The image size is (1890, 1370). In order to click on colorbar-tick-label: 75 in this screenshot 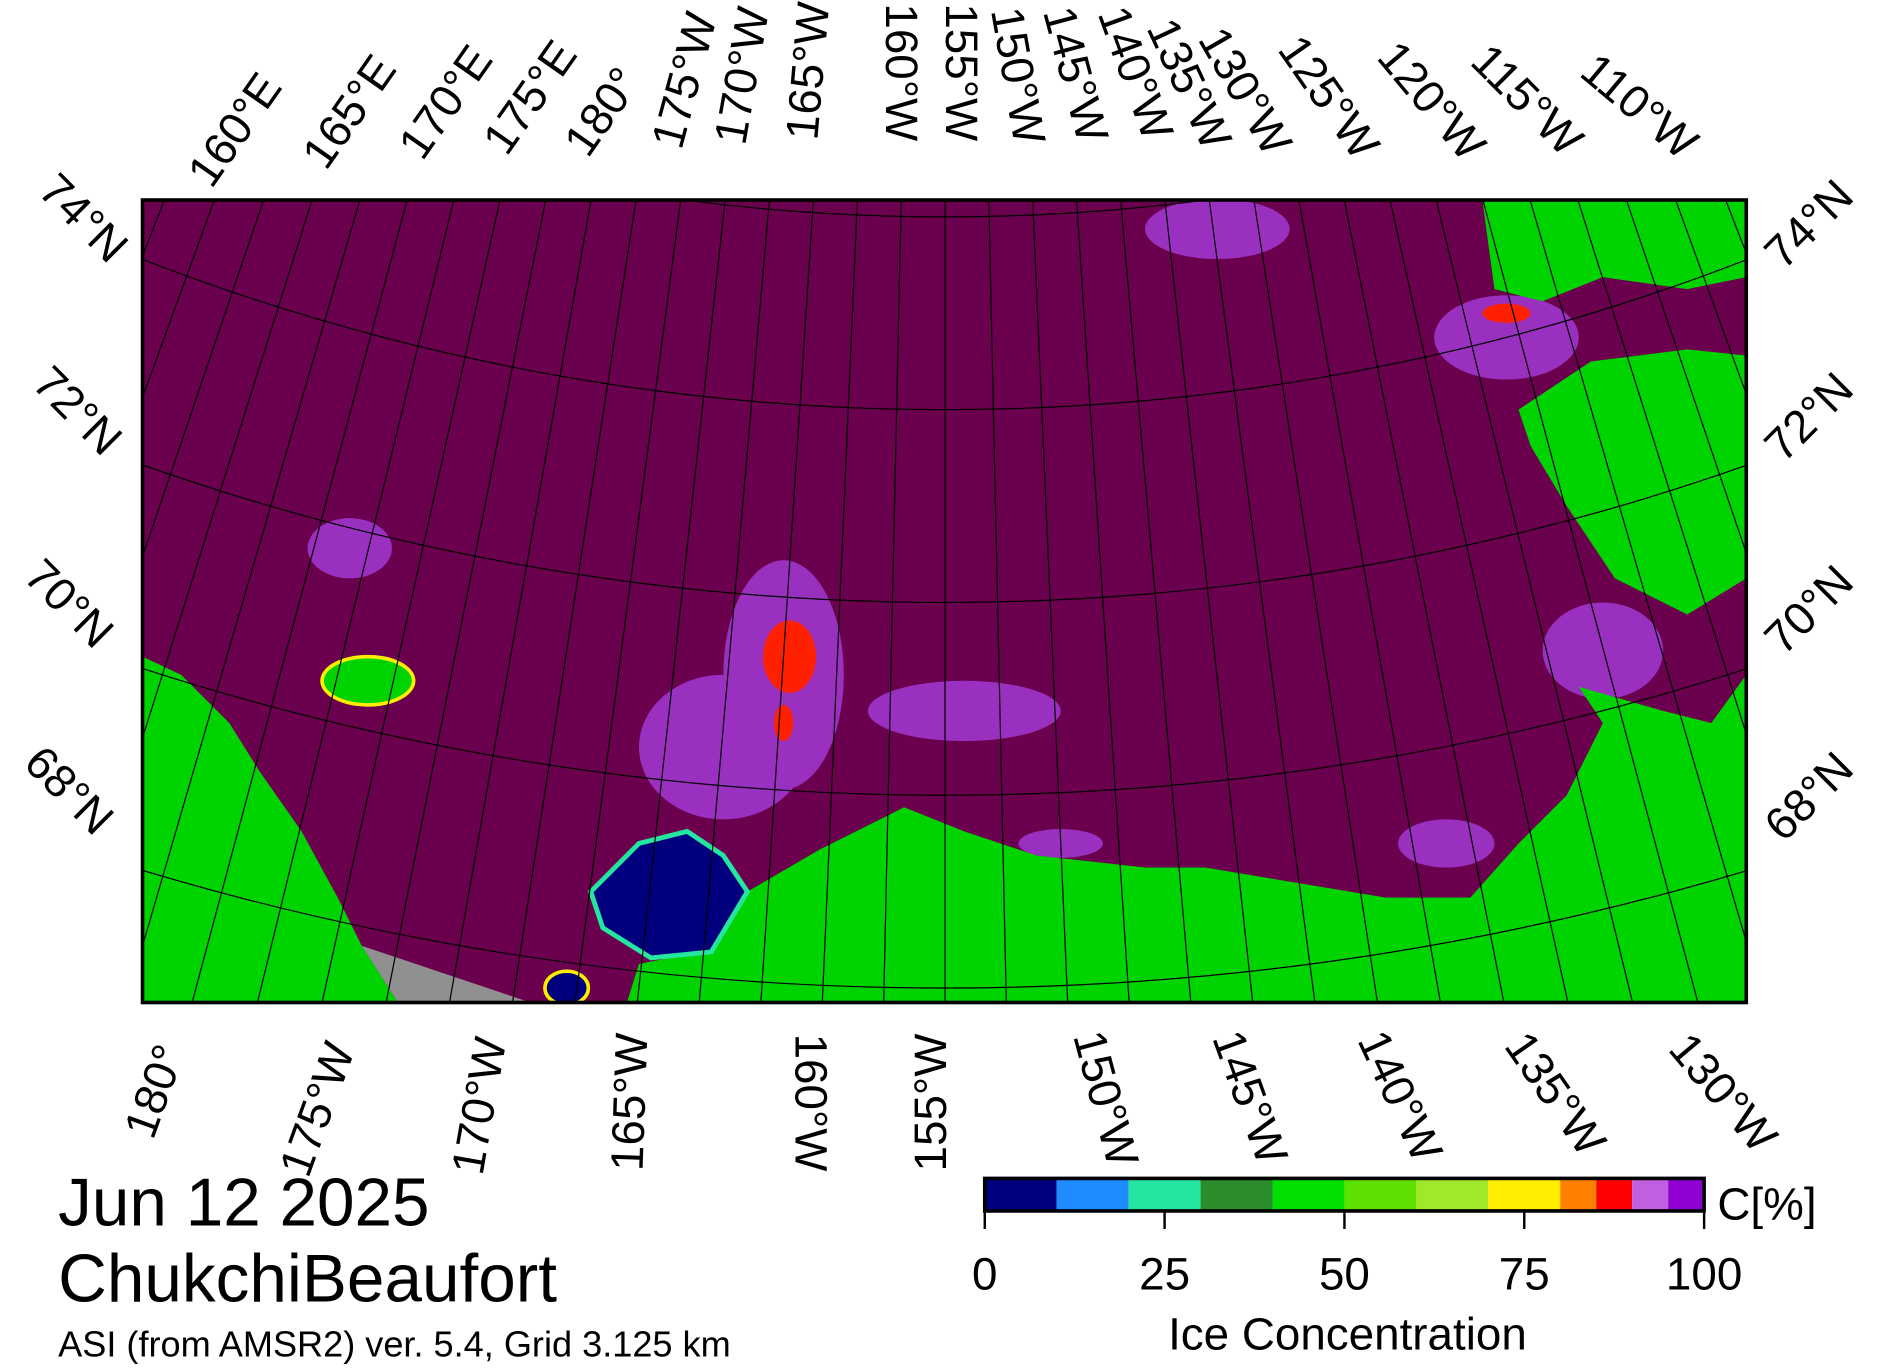, I will do `click(1524, 1273)`.